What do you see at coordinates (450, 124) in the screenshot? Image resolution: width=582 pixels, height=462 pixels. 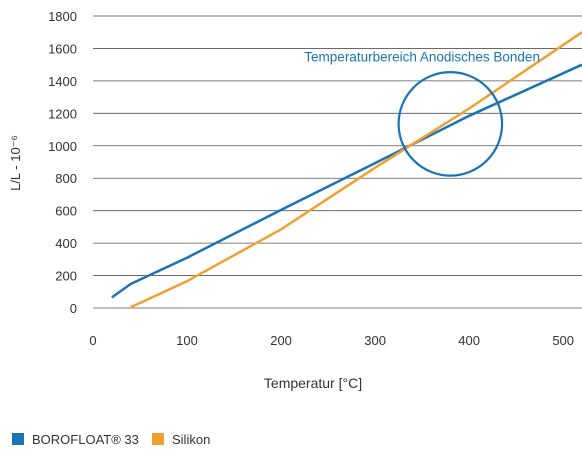 I see `highlight-circle` at bounding box center [450, 124].